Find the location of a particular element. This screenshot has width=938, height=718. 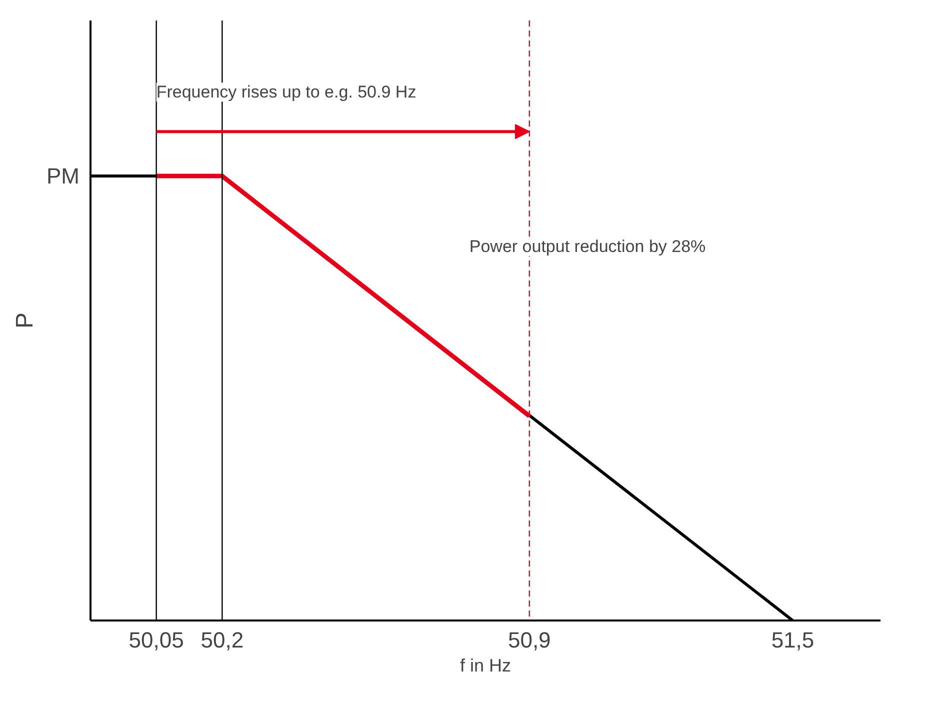

text: Frequency rises up to e.g. 50.9 Hz is located at coordinates (286, 92).